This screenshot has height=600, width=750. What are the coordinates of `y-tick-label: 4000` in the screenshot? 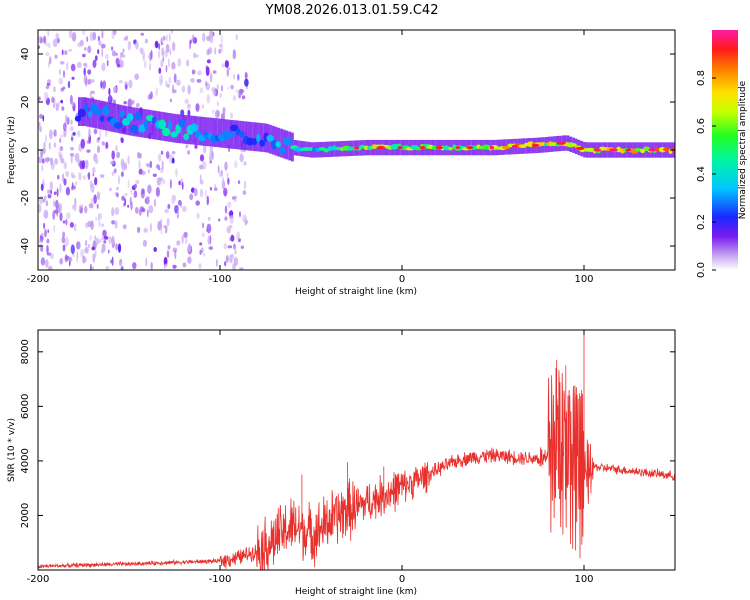 It's located at (25, 460).